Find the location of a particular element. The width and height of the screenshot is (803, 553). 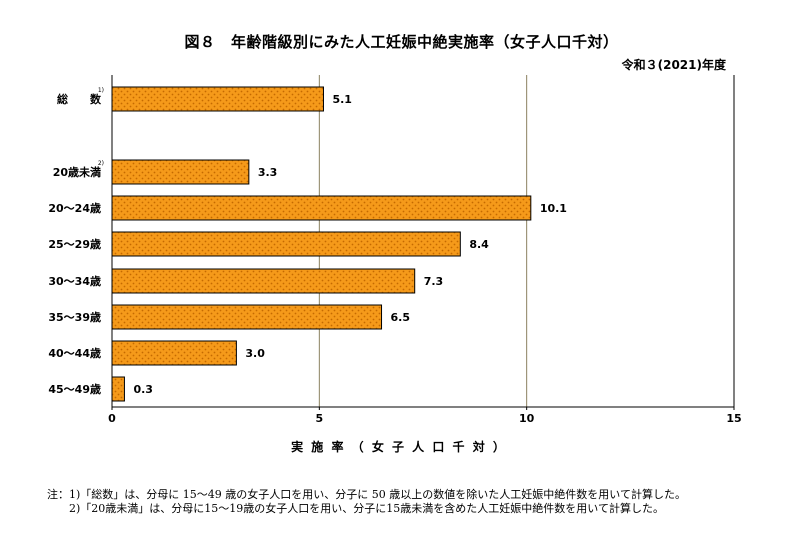

x-tick-label-0: 0 is located at coordinates (112, 418).